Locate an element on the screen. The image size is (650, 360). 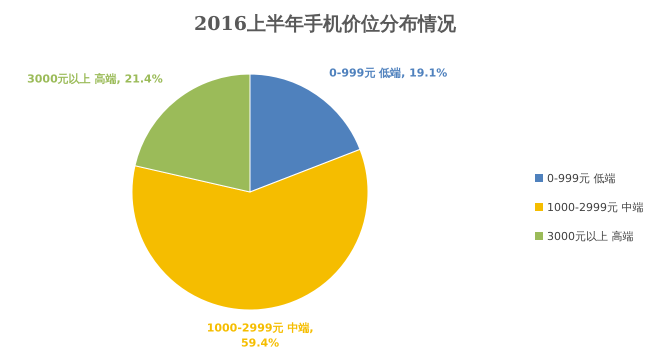
data-label: 3000元以上 高端, 21.4% is located at coordinates (95, 79).